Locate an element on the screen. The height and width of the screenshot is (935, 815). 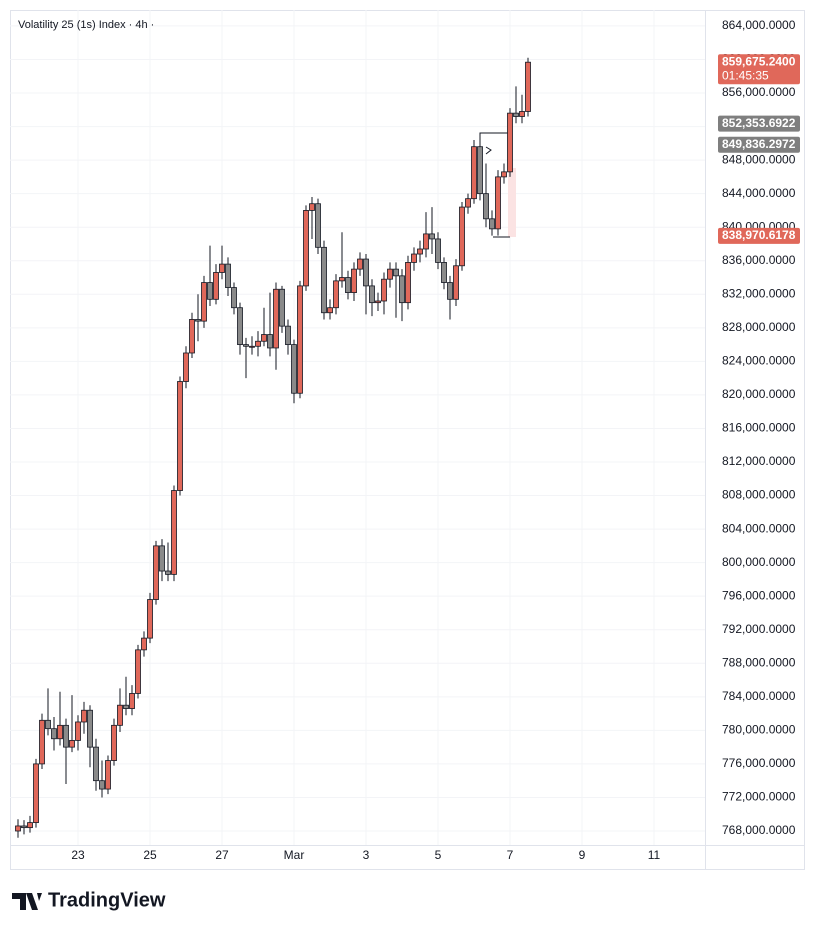
y-tick-label: 820,000.0000 is located at coordinates (759, 394).